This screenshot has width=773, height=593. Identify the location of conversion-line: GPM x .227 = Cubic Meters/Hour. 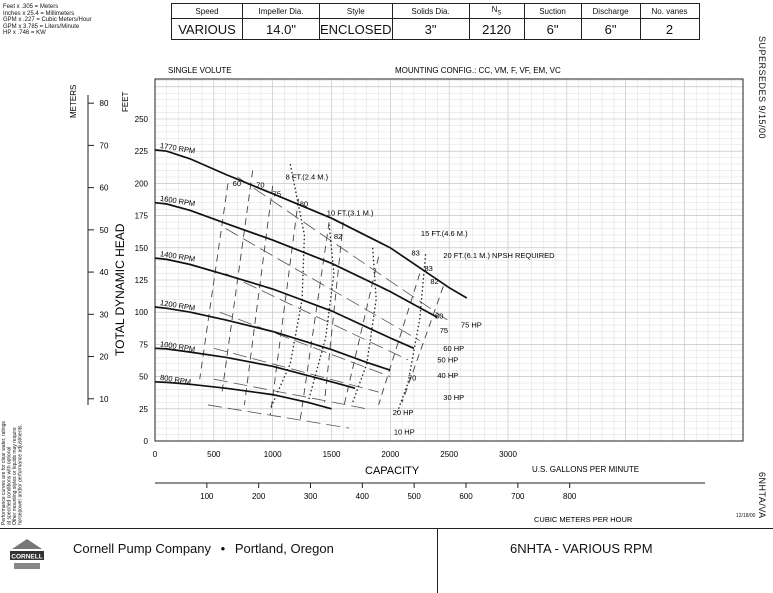
(47, 20).